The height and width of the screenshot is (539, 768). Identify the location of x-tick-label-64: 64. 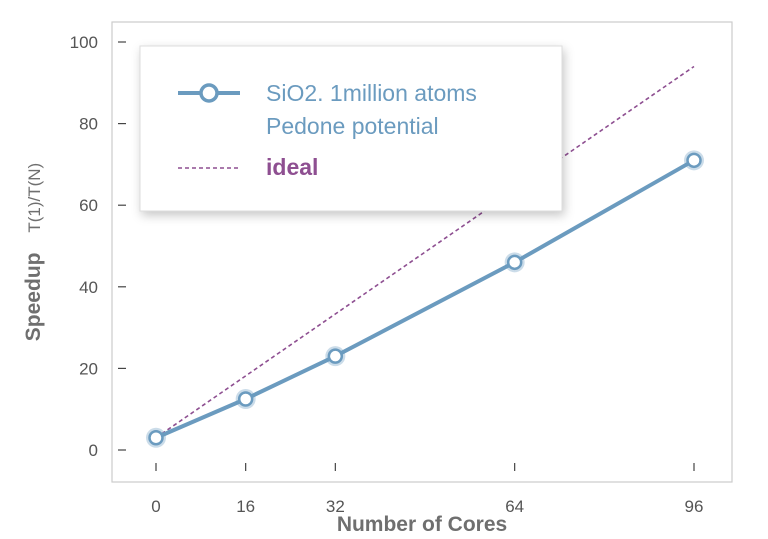
(514, 506).